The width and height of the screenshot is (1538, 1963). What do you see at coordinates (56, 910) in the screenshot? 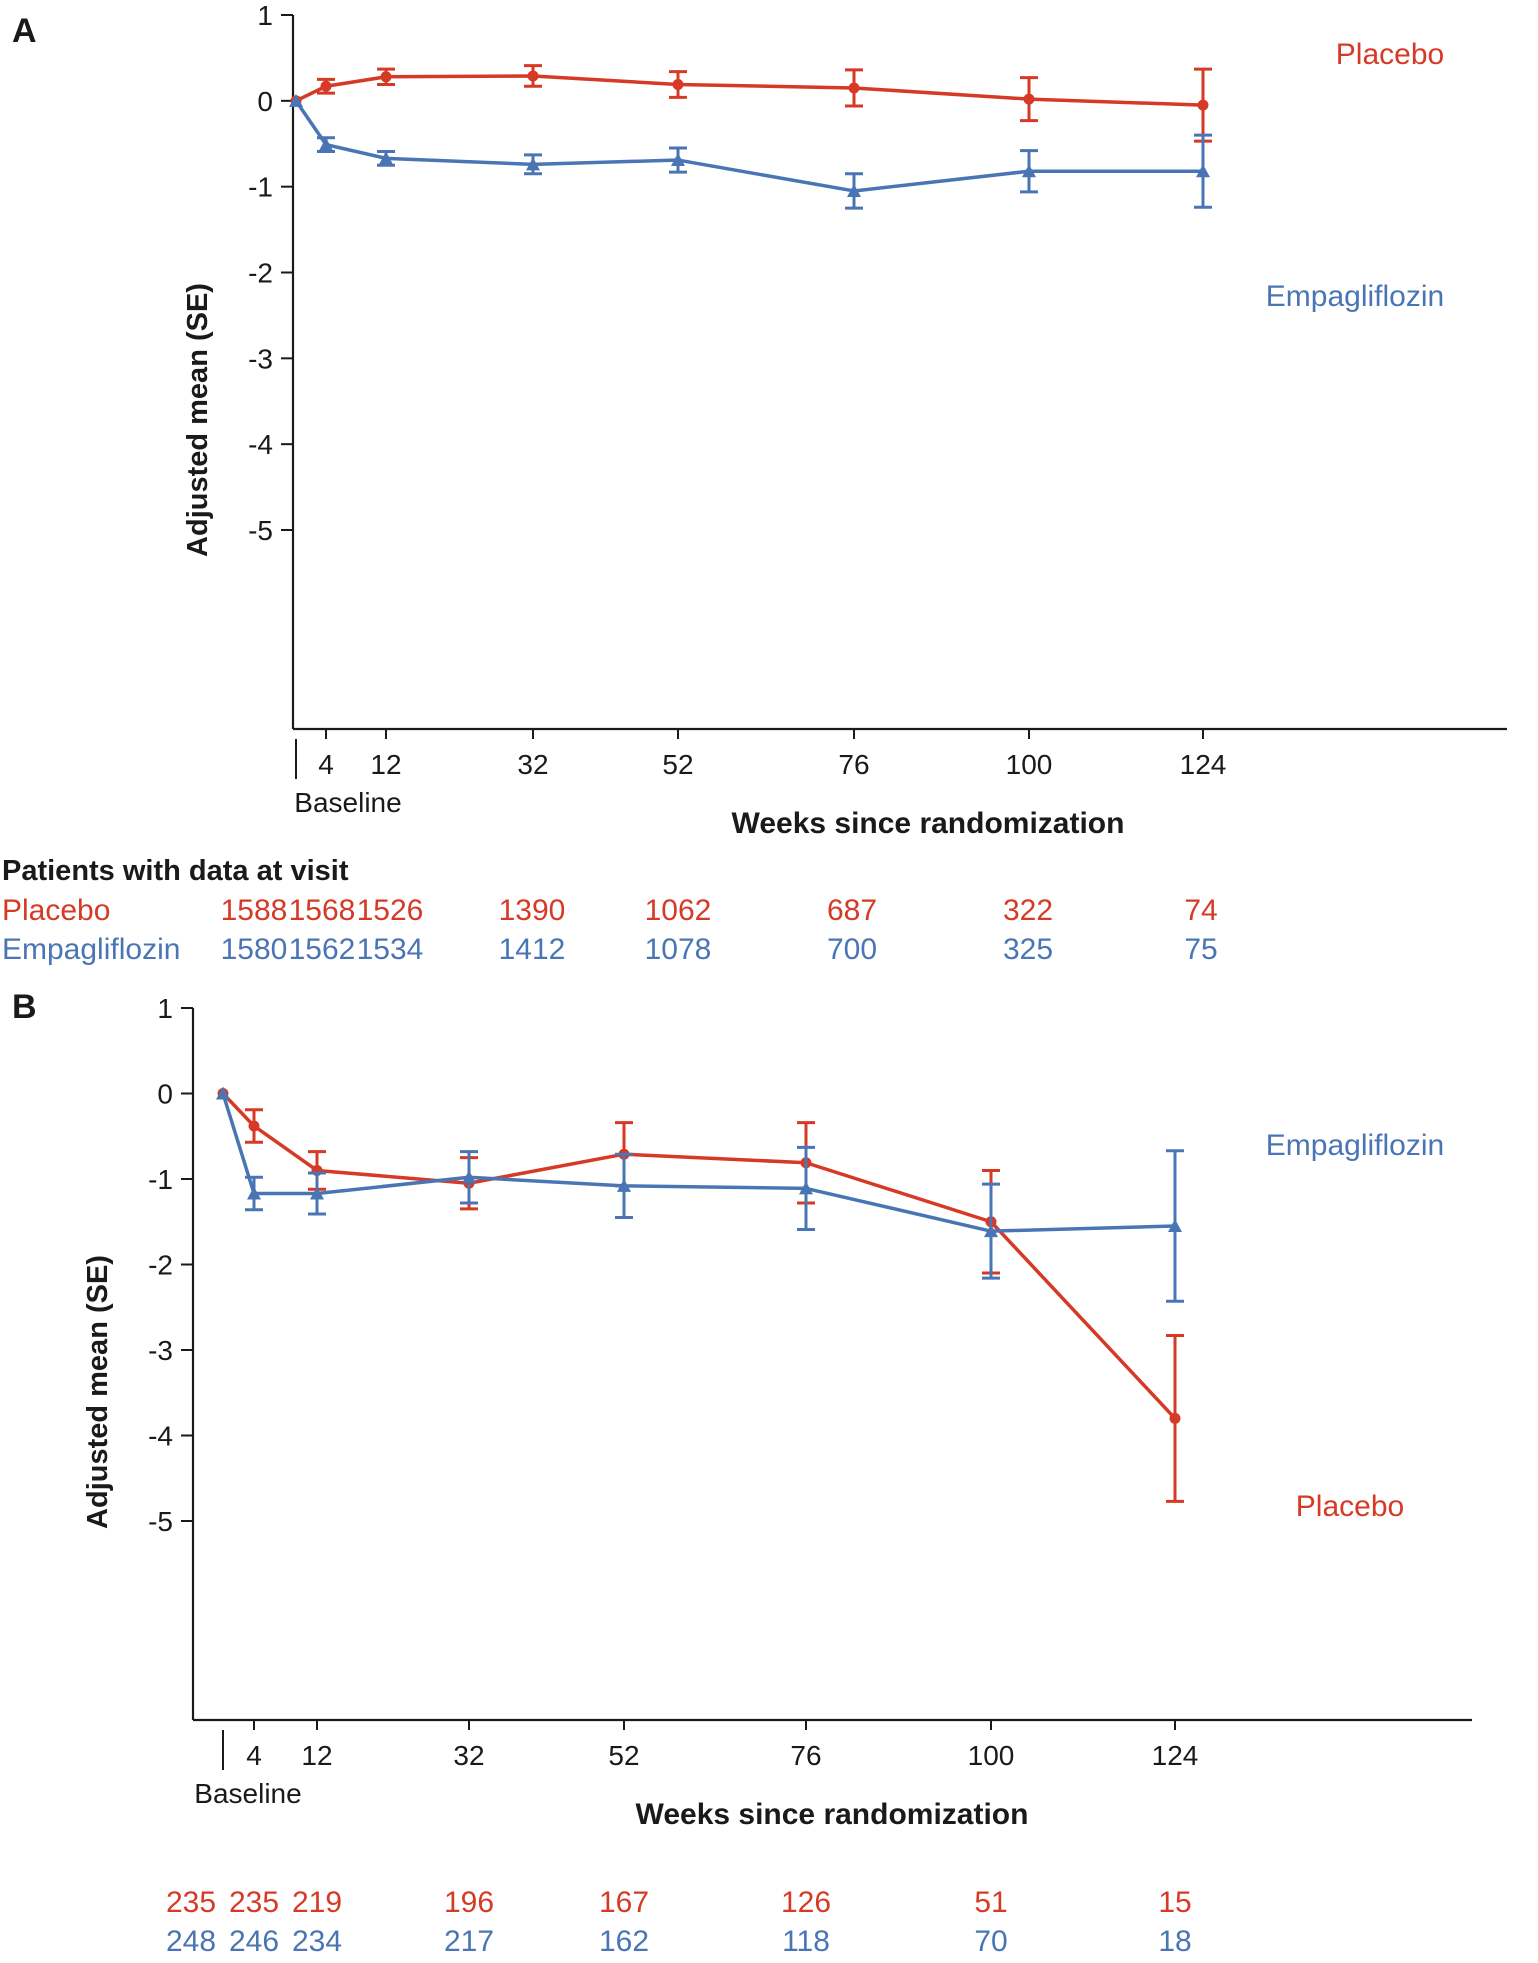
I see `panel-a-counts-placebo-label: Placebo` at bounding box center [56, 910].